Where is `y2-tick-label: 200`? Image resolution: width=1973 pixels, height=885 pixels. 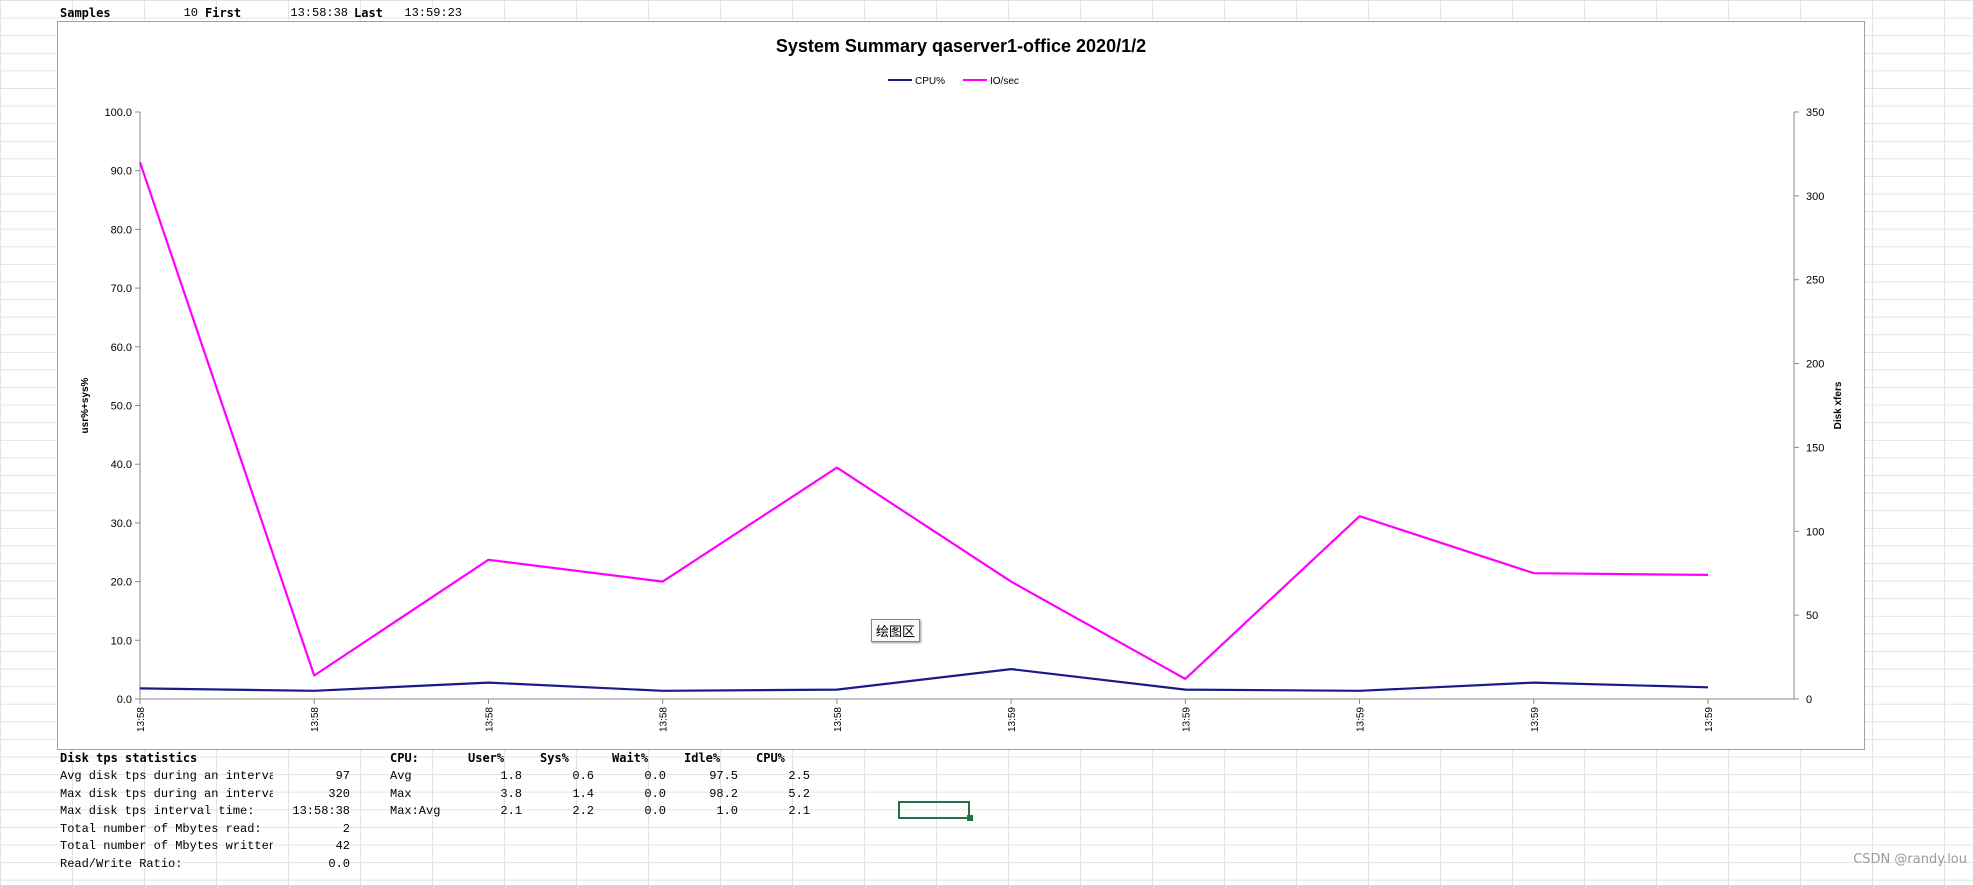
y2-tick-label: 200 is located at coordinates (1815, 365).